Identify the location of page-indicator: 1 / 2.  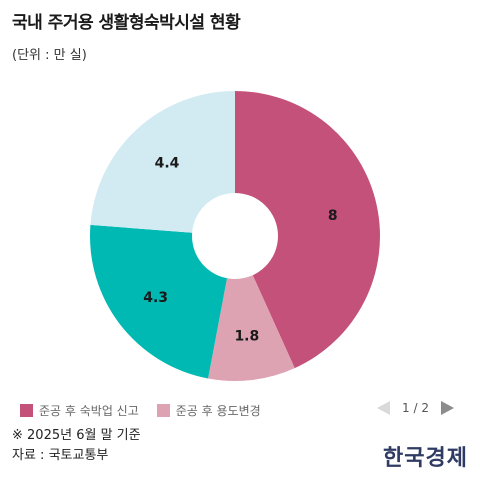
(415, 408).